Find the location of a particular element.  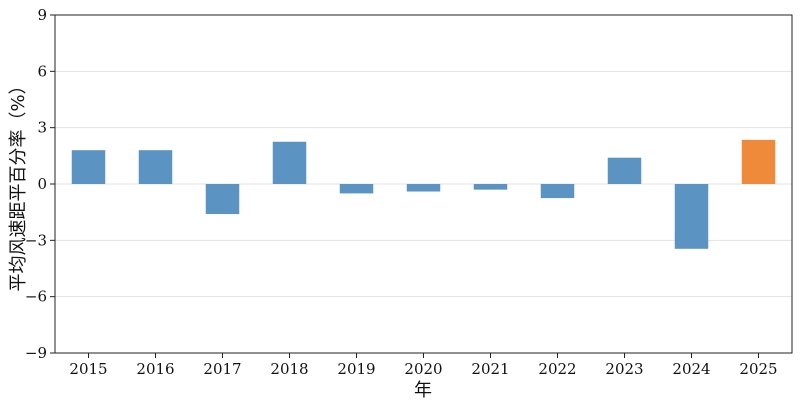

bar-2020 is located at coordinates (423, 188).